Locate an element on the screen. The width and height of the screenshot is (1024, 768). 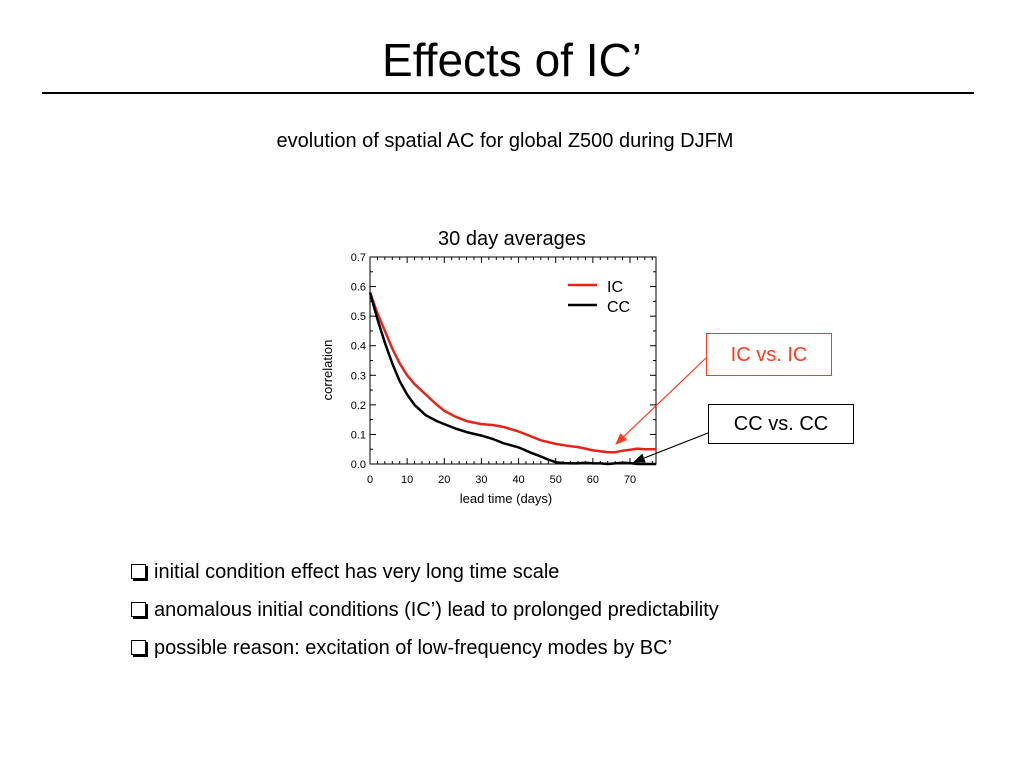
slide-title: Effects of IC’ is located at coordinates (512, 60).